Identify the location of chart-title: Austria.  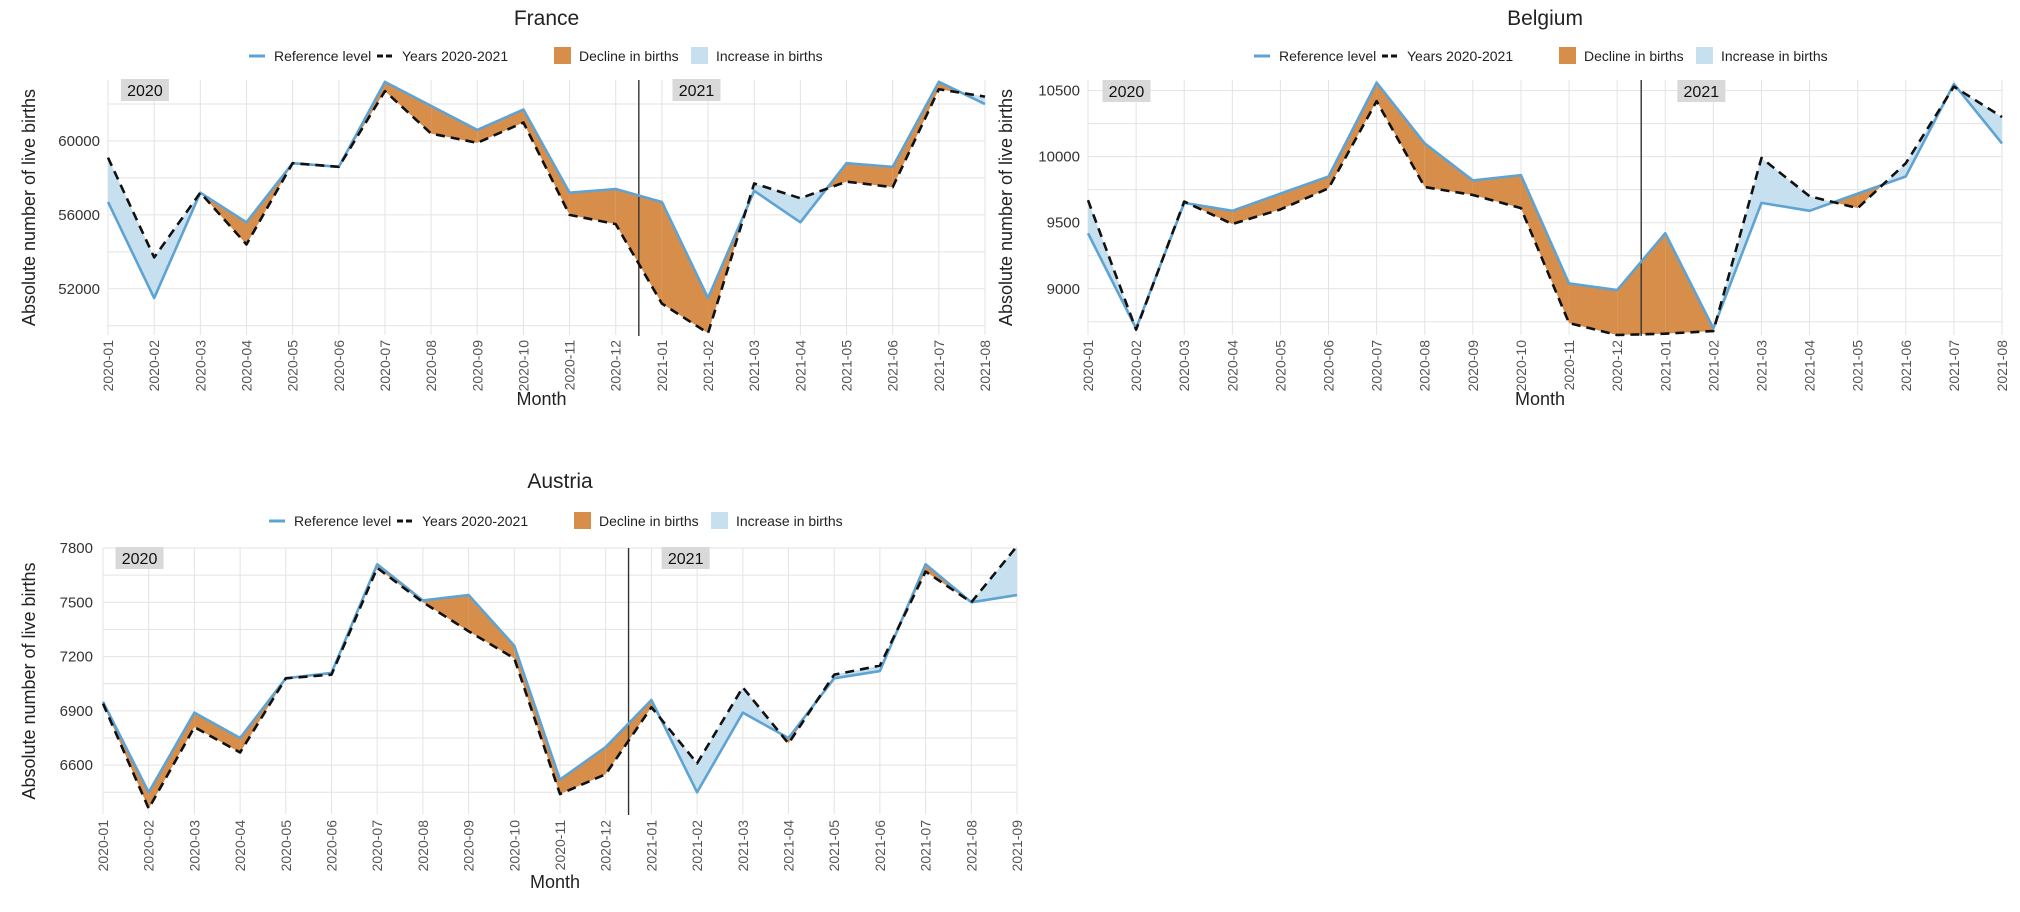
(560, 481).